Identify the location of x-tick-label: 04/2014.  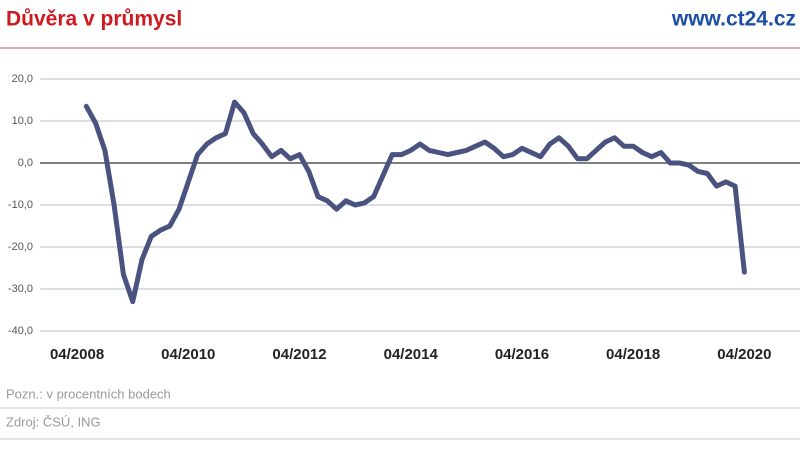
(411, 354).